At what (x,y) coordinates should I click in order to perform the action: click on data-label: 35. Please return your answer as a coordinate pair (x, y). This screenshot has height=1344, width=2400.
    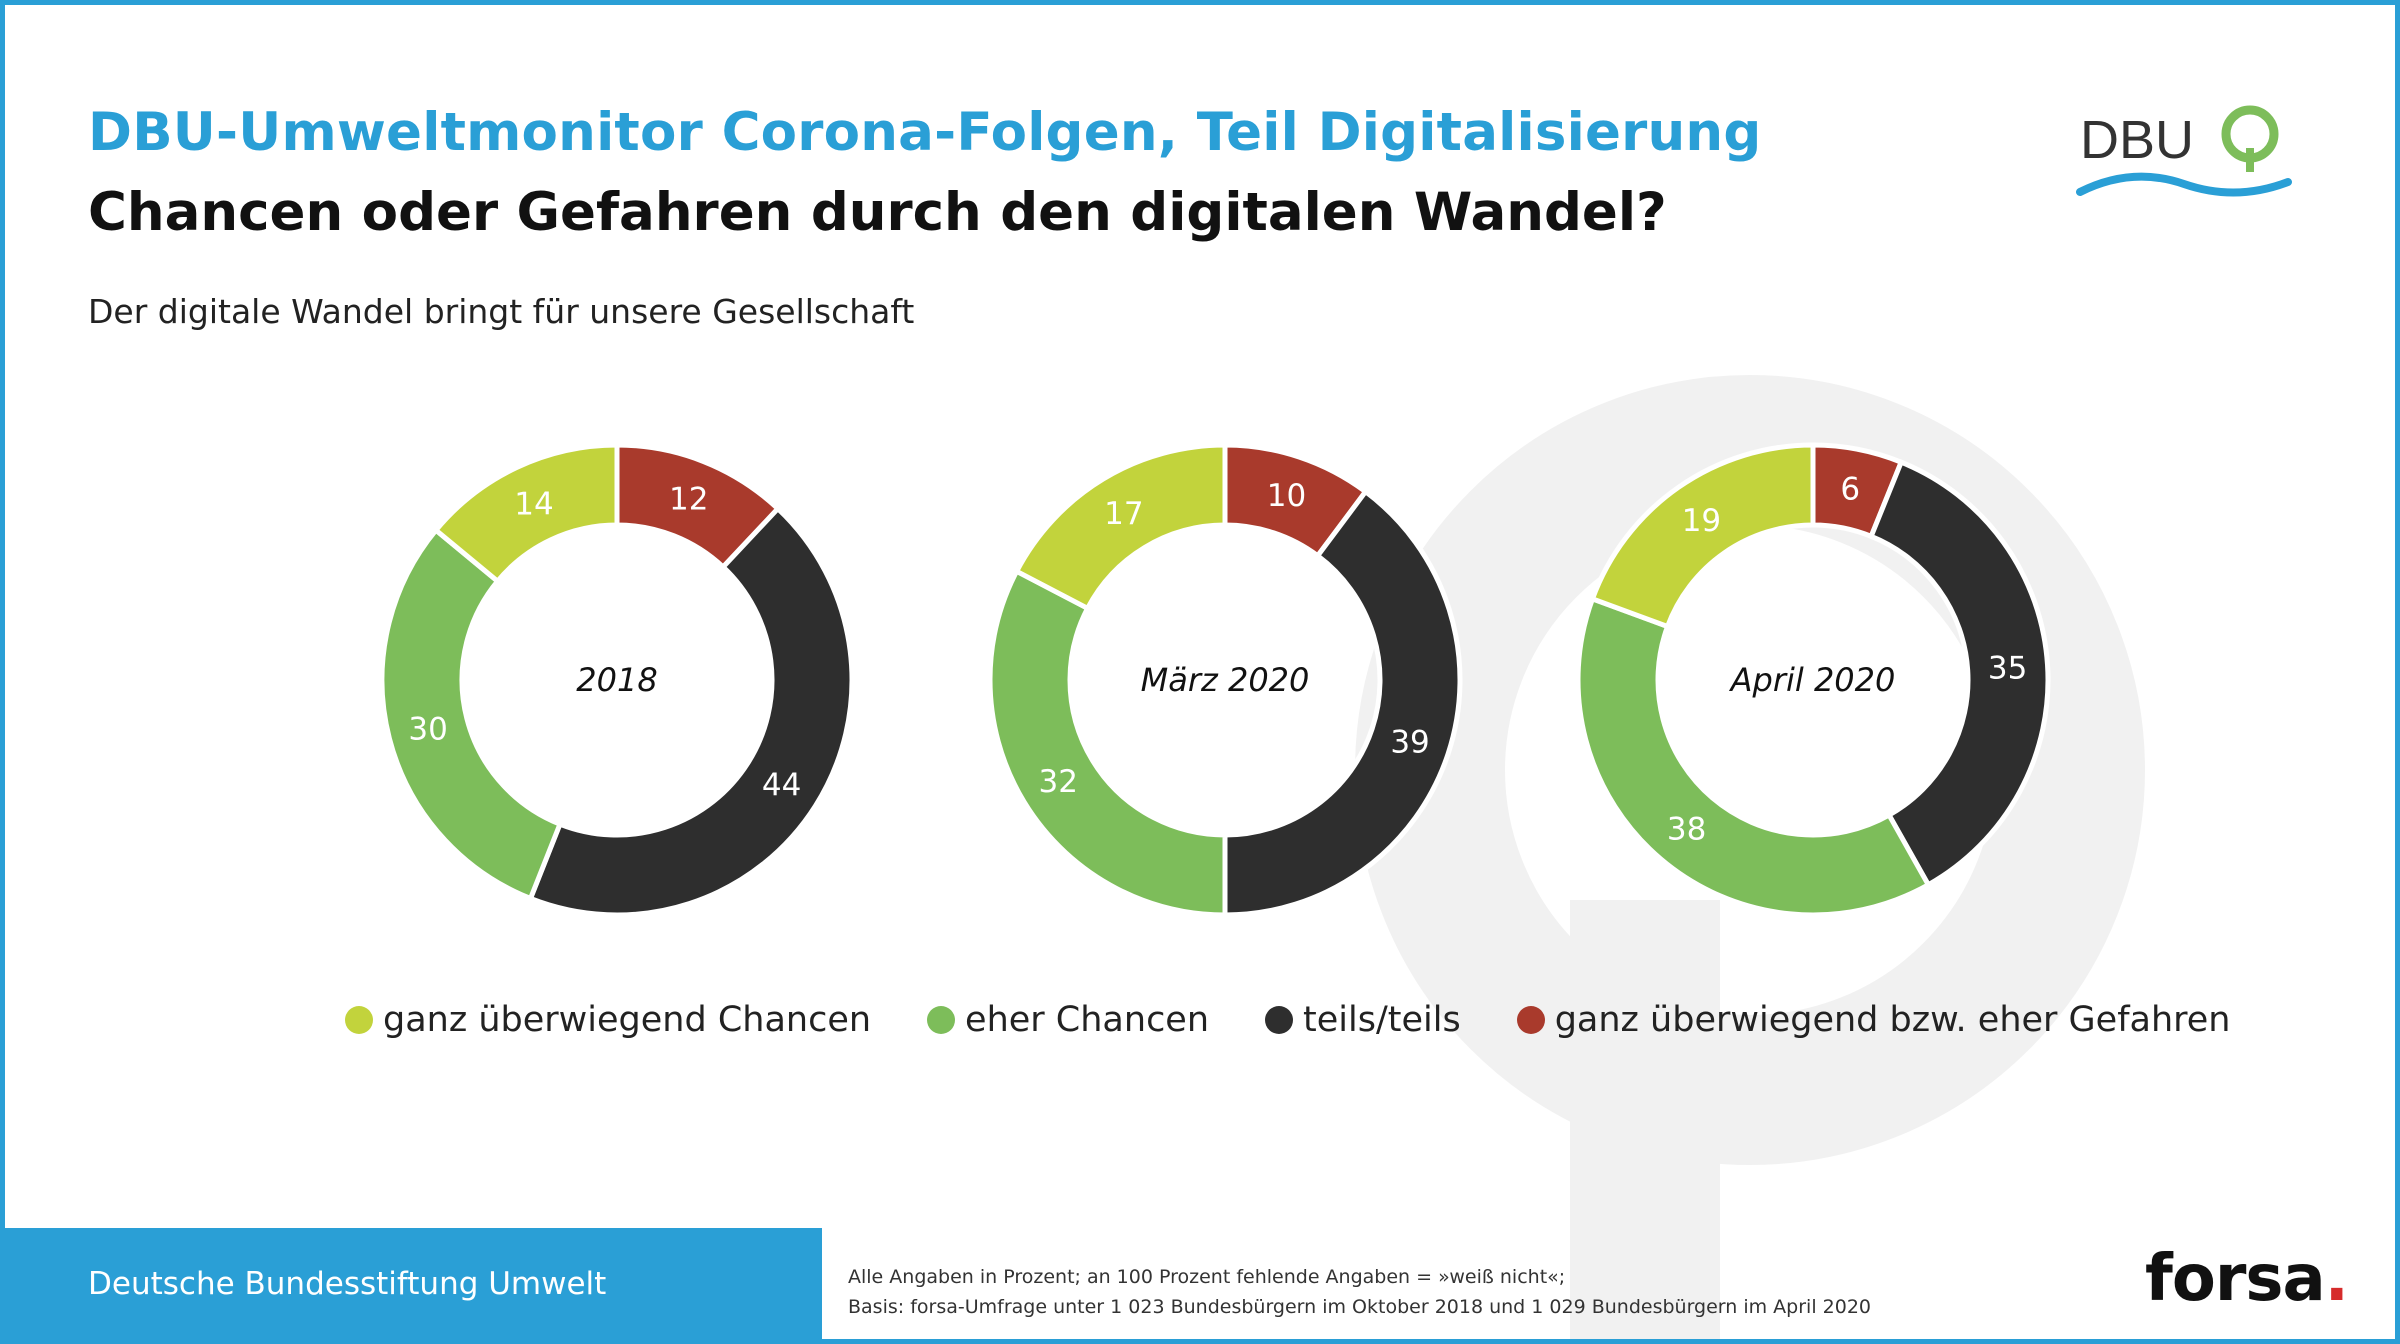
    Looking at the image, I should click on (2007, 669).